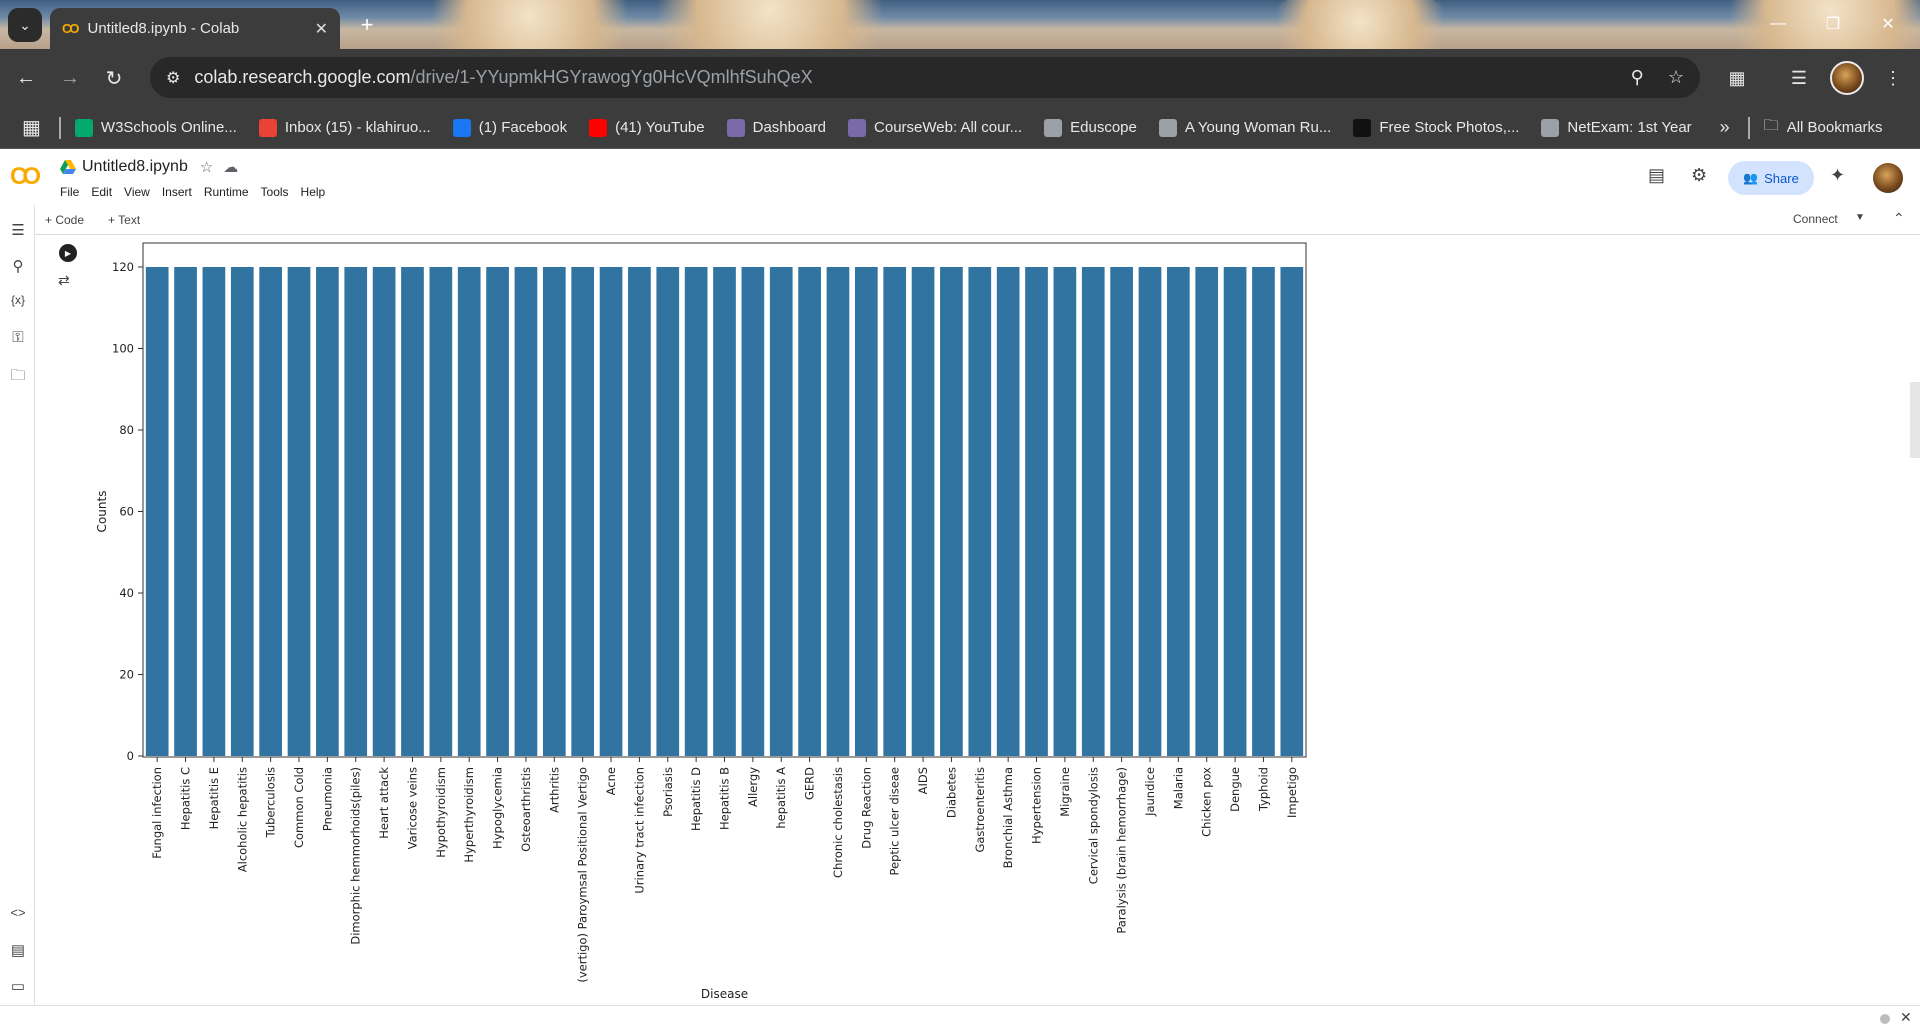 The width and height of the screenshot is (1920, 1030). Describe the element at coordinates (1167, 127) in the screenshot. I see `globe-icon` at that location.